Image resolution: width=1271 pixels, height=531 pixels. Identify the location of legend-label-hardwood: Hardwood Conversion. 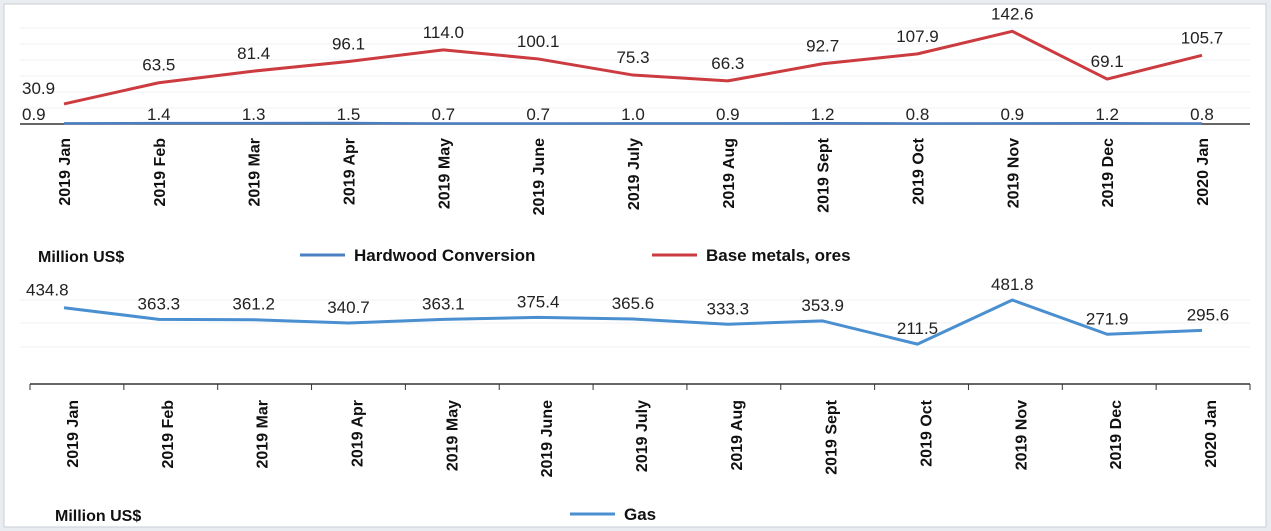
(444, 255).